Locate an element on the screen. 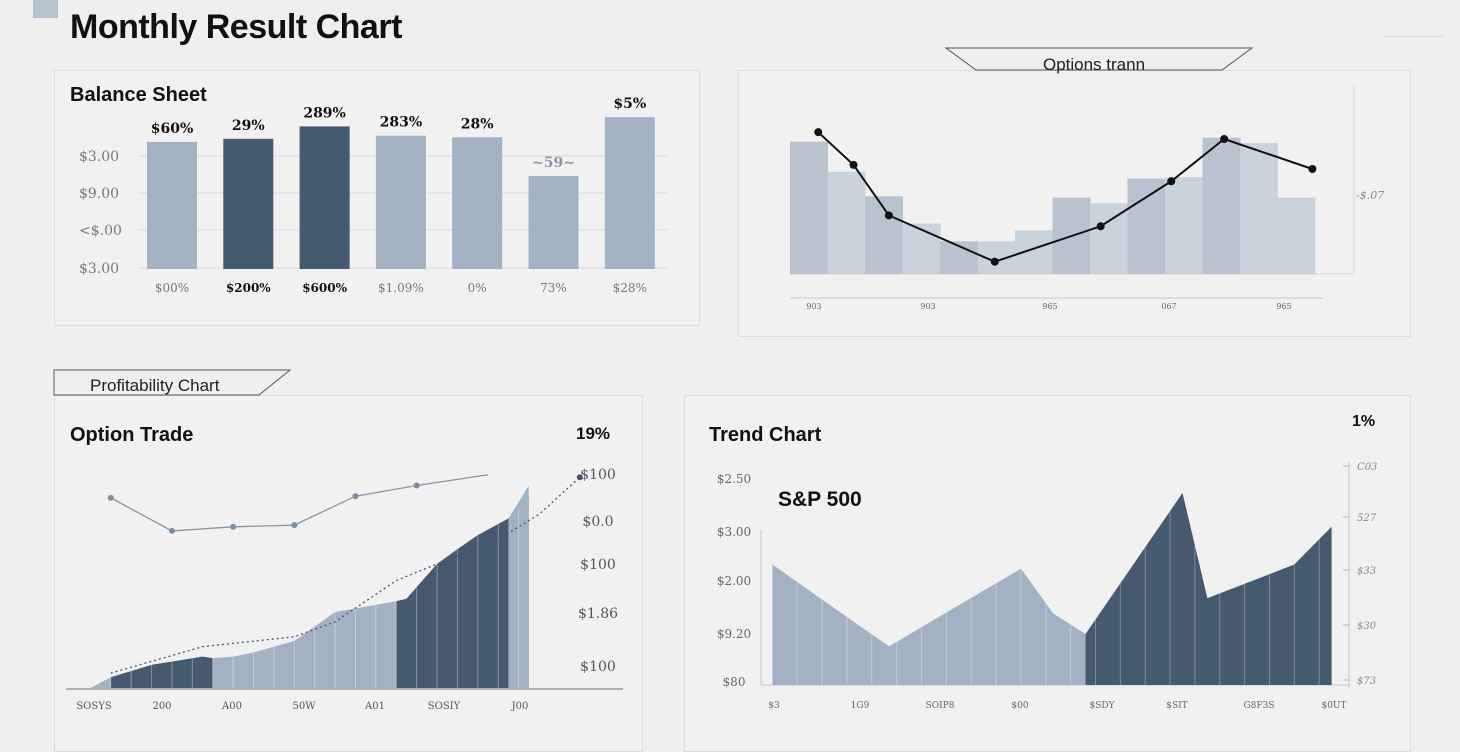 The width and height of the screenshot is (1460, 752). options-title-tab is located at coordinates (1099, 59).